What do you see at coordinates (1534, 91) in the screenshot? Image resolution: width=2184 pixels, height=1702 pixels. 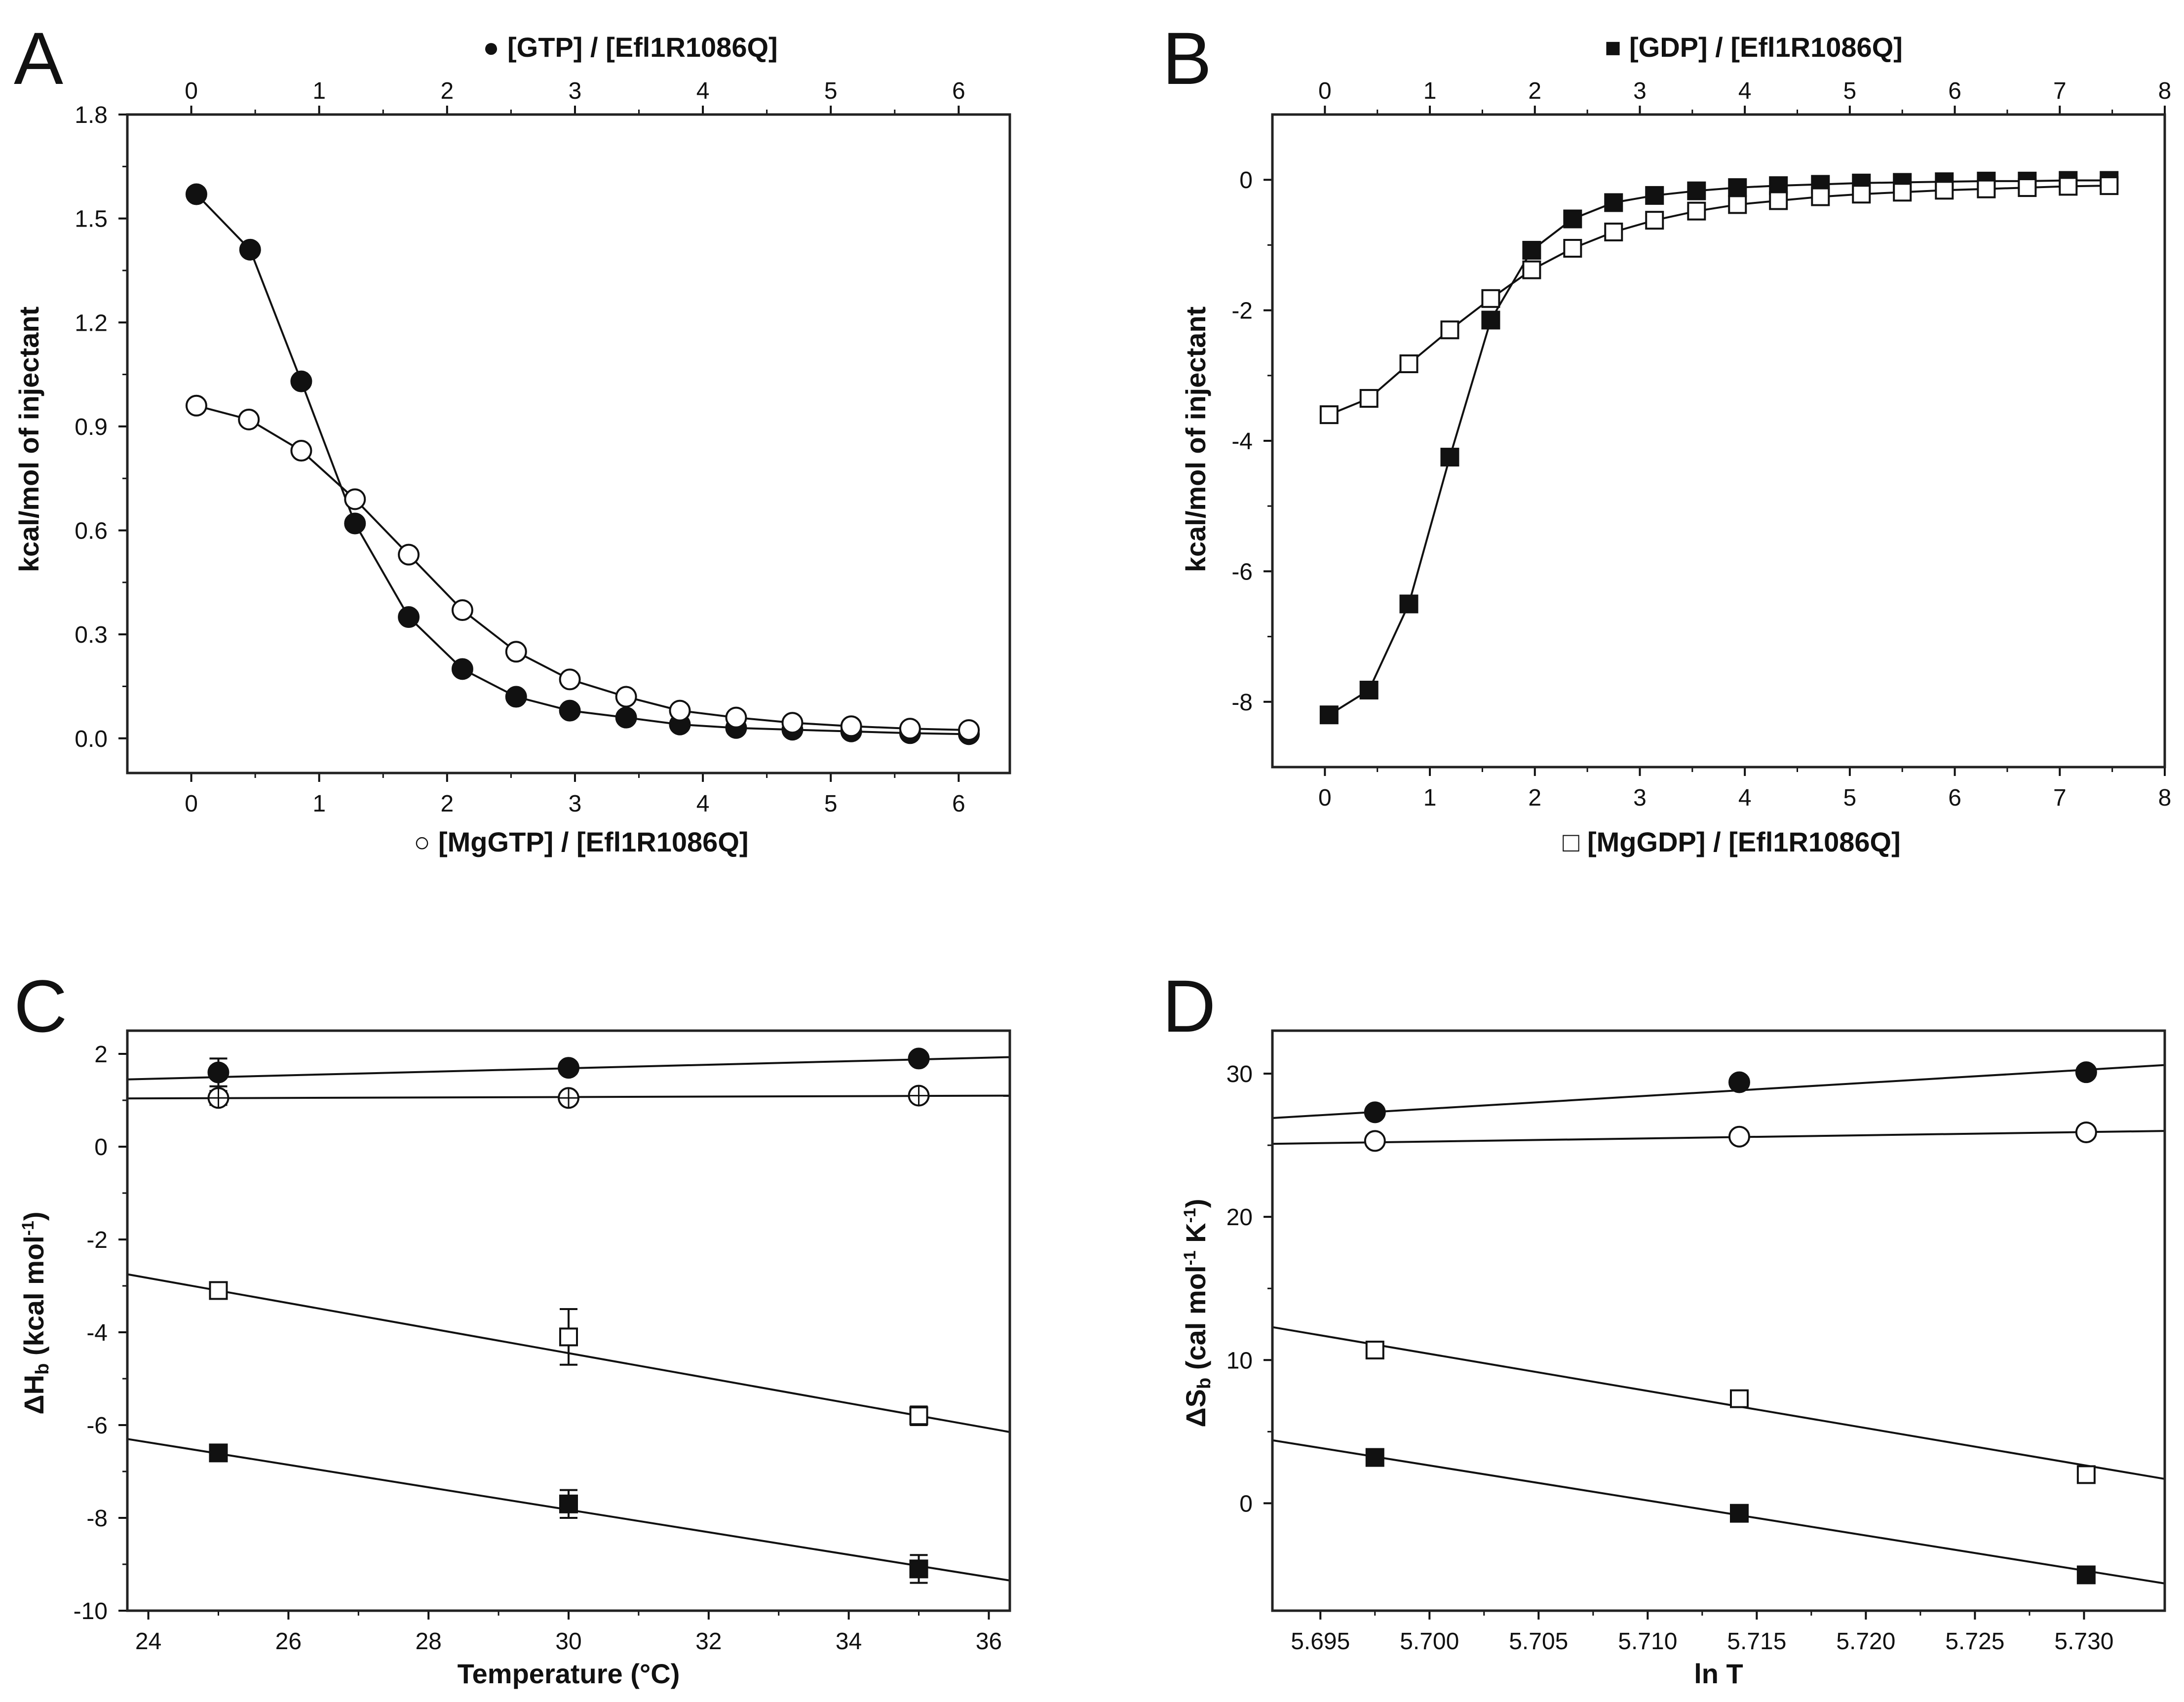 I see `panel-b-top-tick-label: 2` at bounding box center [1534, 91].